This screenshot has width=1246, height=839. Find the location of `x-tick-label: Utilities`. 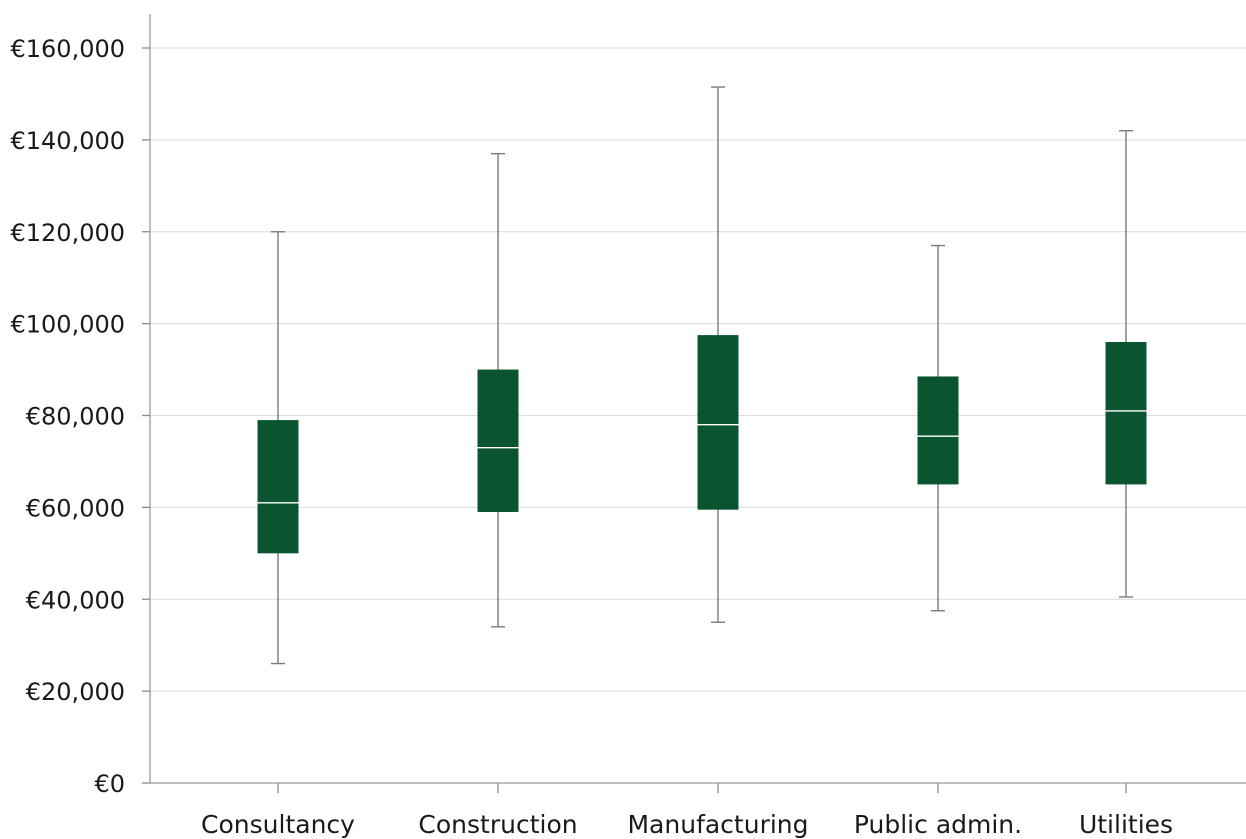

x-tick-label: Utilities is located at coordinates (1126, 824).